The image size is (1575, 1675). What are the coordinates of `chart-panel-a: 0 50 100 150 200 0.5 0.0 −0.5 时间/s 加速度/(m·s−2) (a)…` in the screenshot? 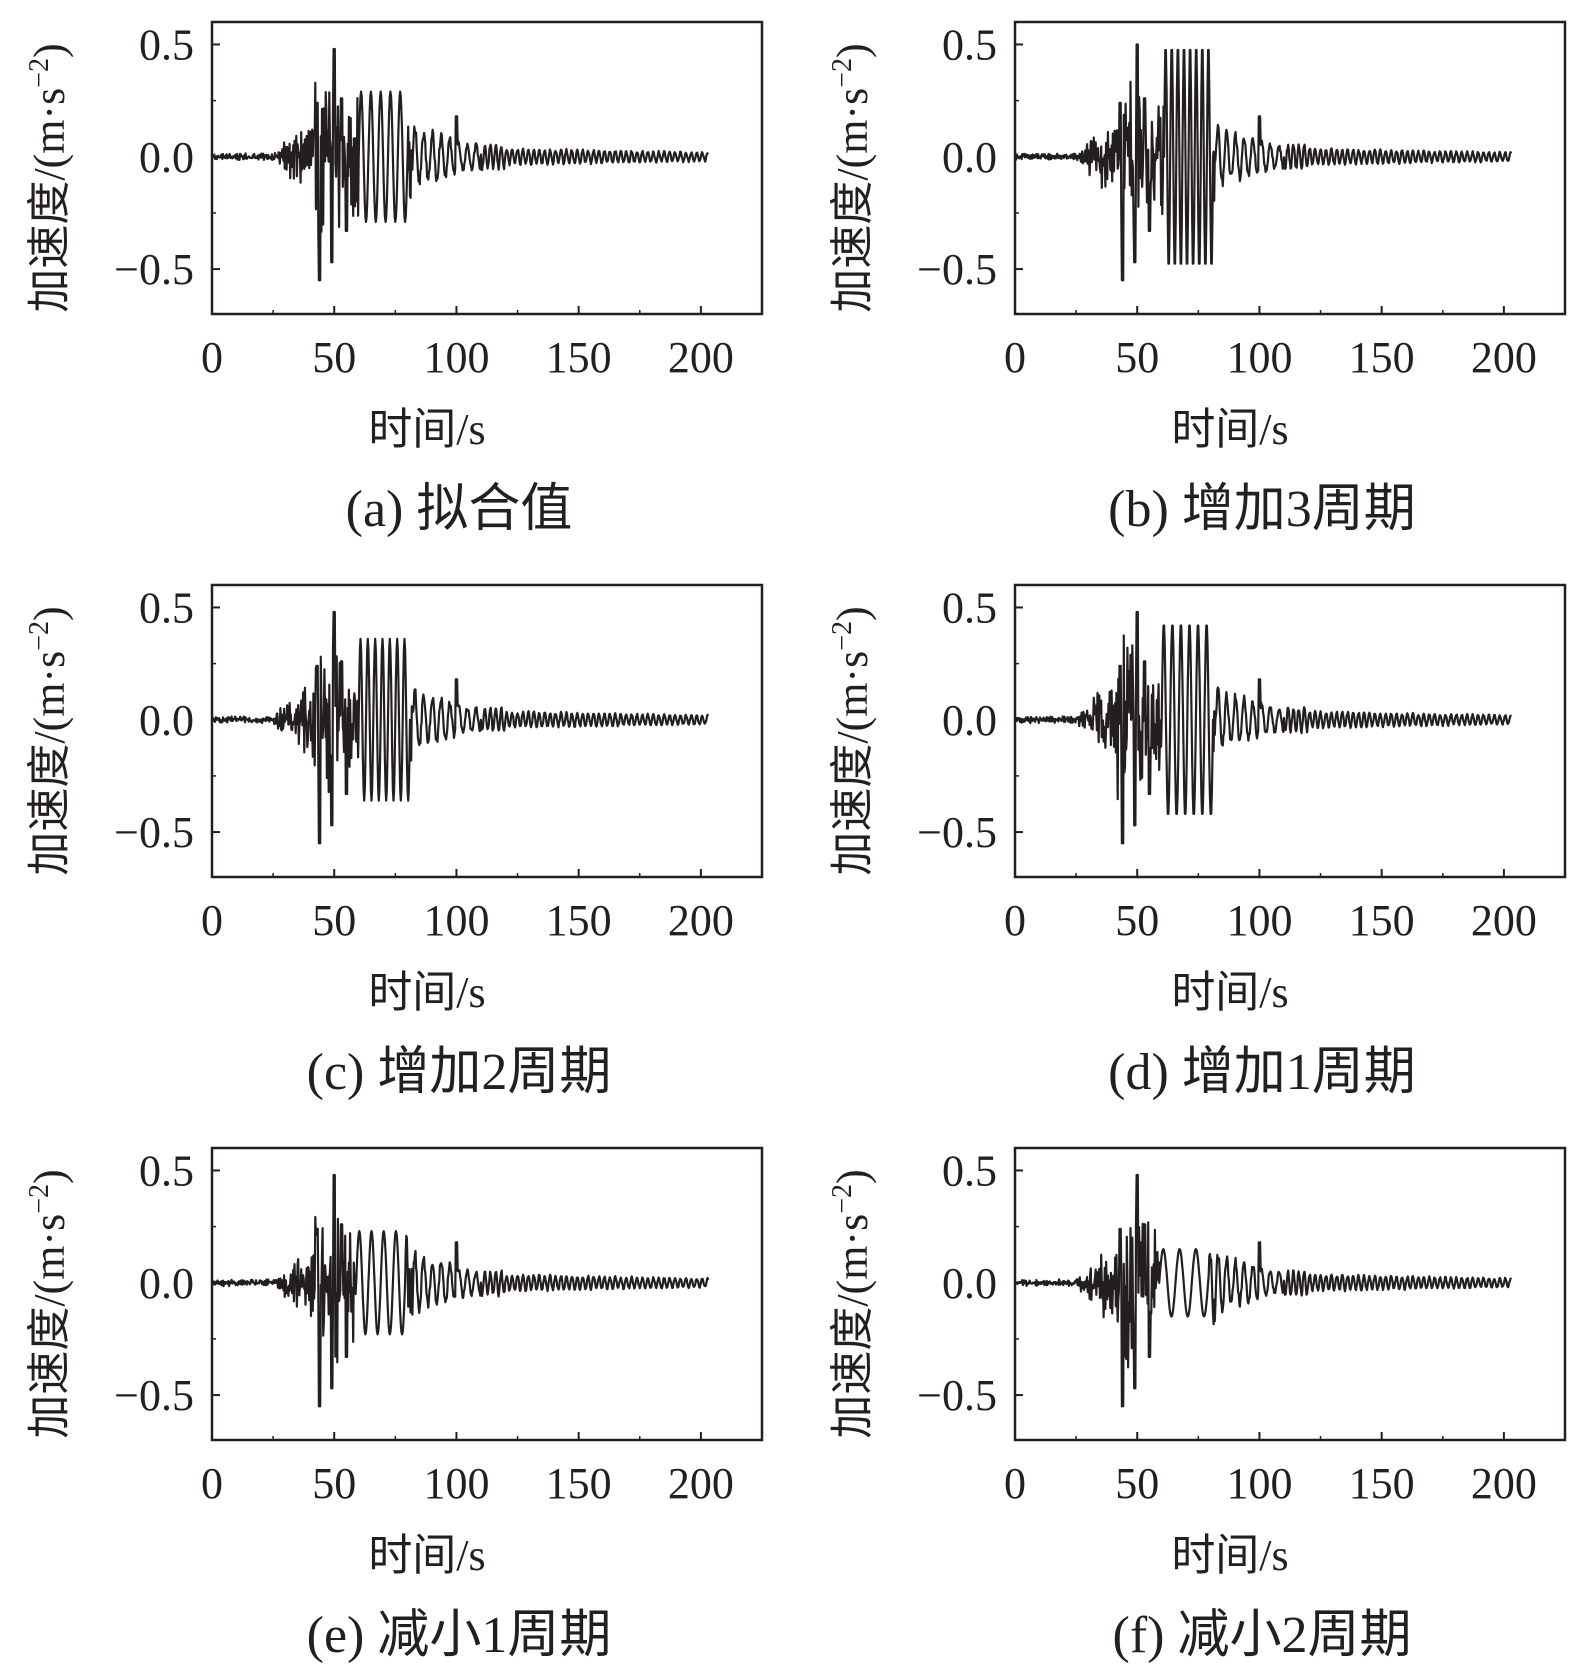 It's located at (394, 279).